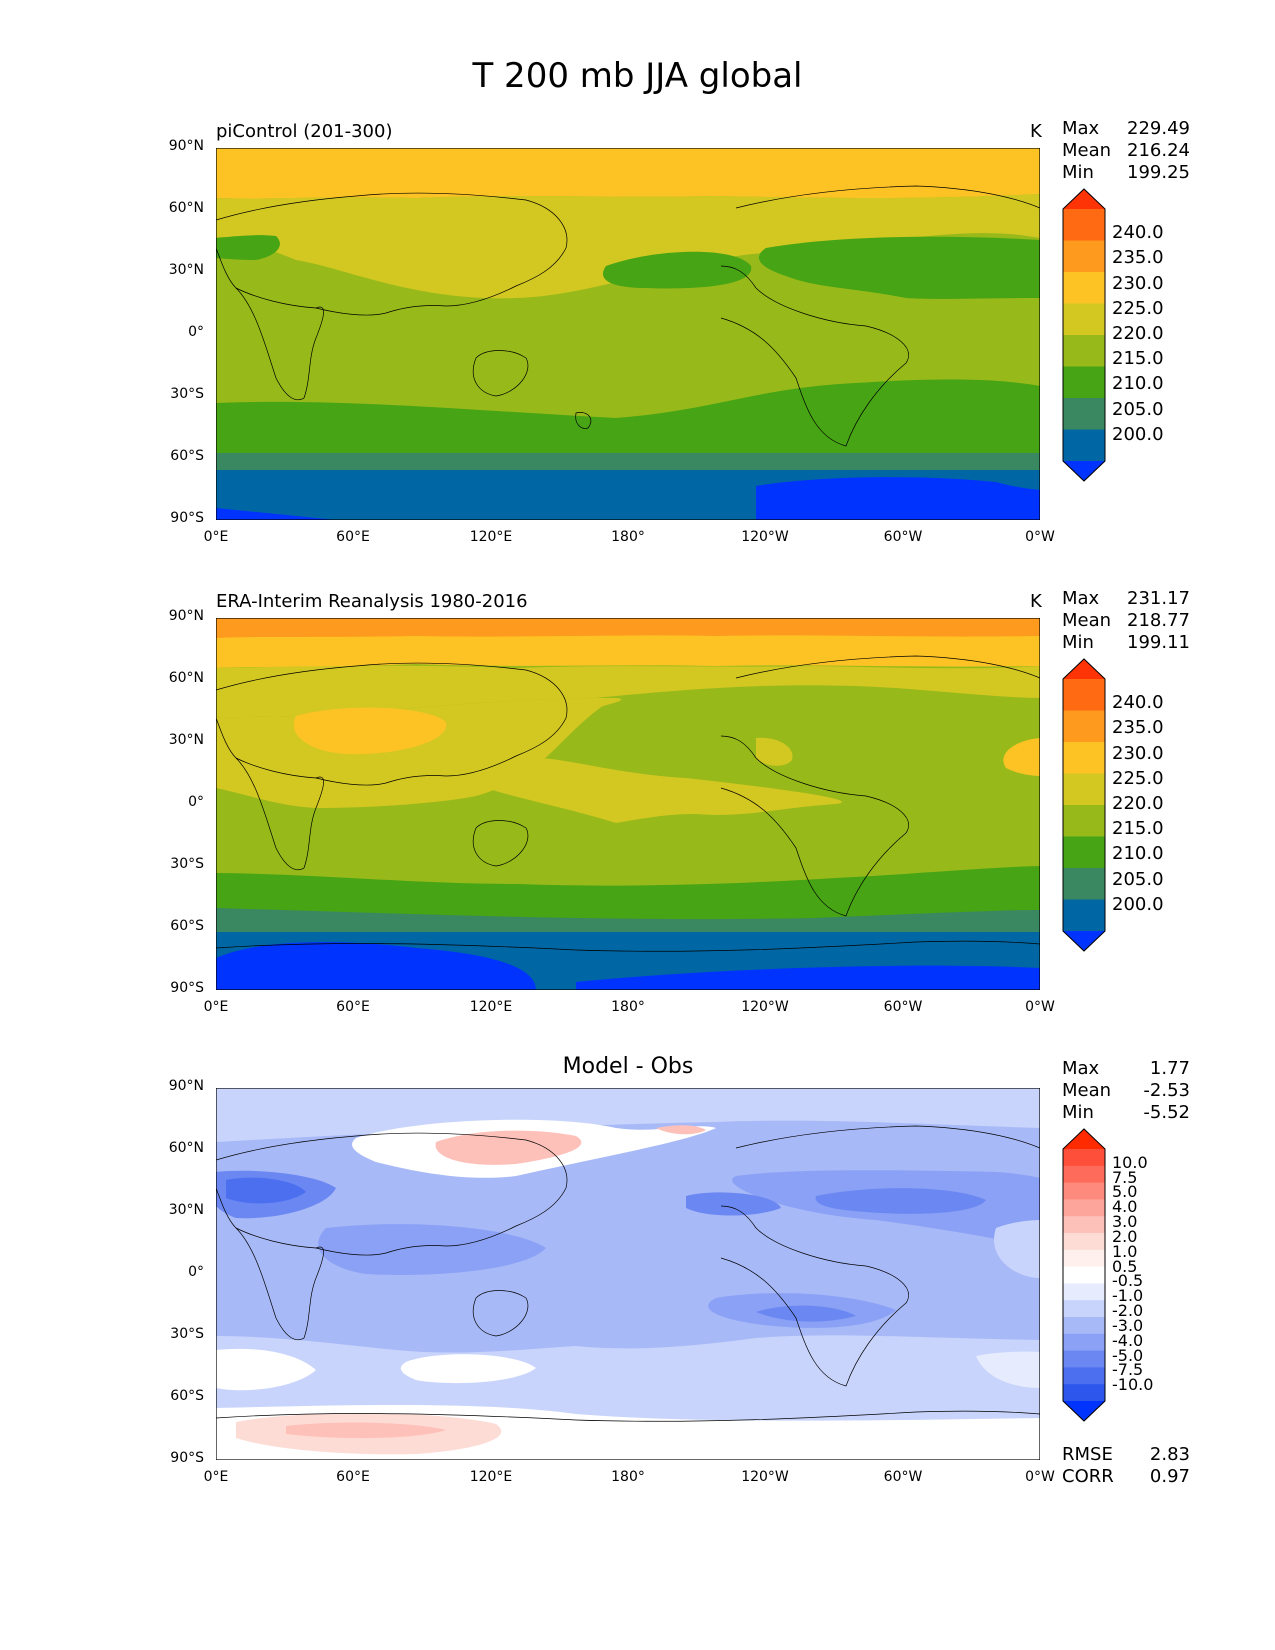 This screenshot has width=1275, height=1650. What do you see at coordinates (1158, 598) in the screenshot?
I see `stat-max-value: 231.17` at bounding box center [1158, 598].